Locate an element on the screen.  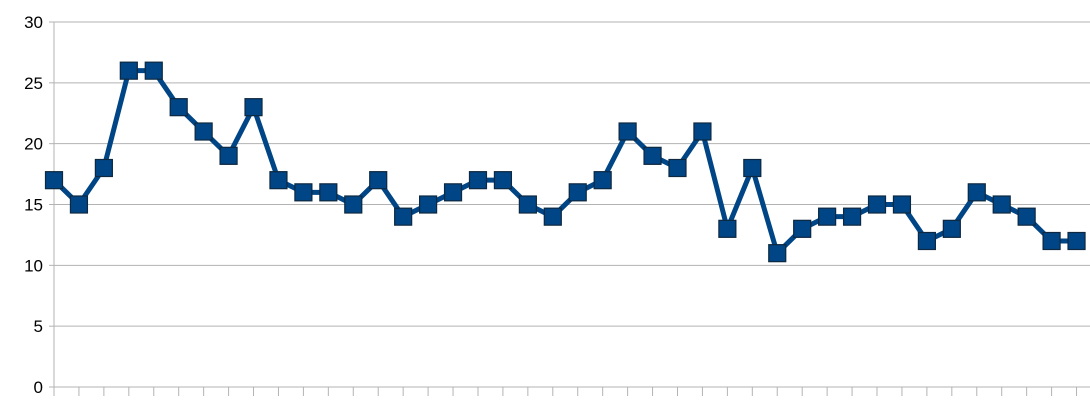
x-tick-marks is located at coordinates (565, 391).